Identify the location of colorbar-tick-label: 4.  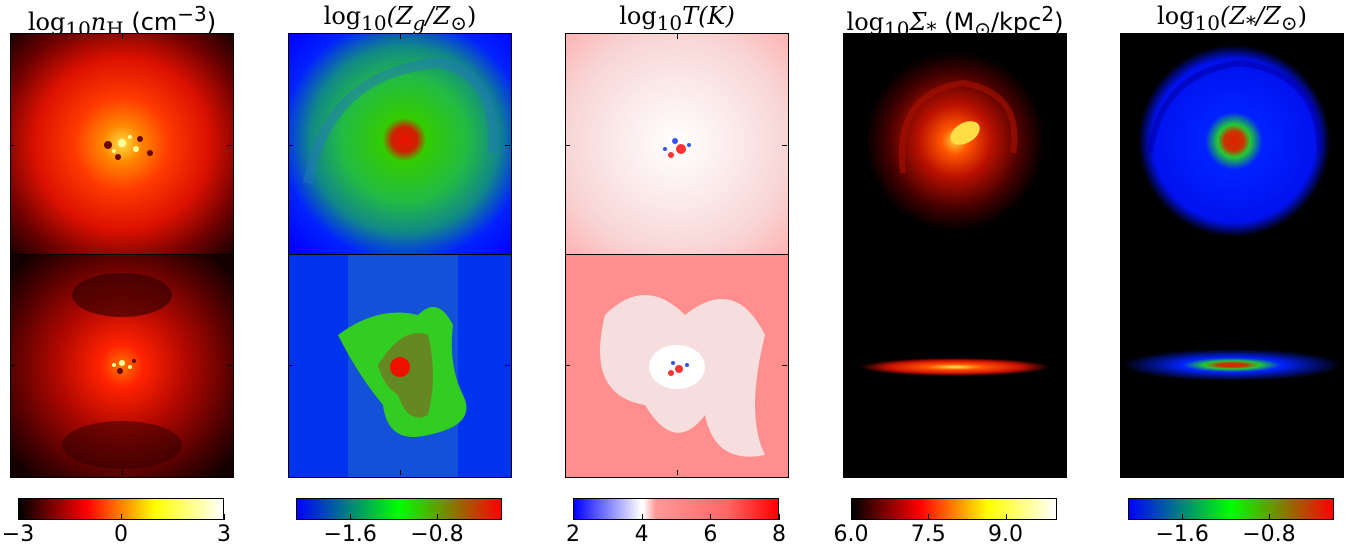
(641, 534).